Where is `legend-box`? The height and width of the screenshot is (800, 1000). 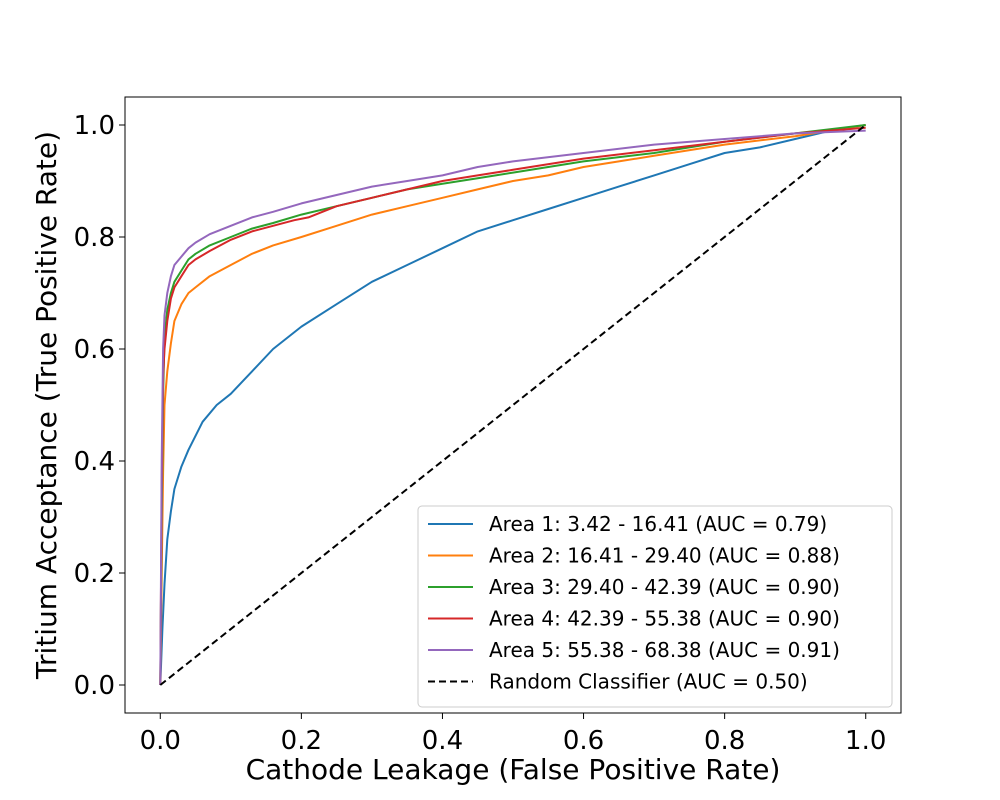 legend-box is located at coordinates (655, 606).